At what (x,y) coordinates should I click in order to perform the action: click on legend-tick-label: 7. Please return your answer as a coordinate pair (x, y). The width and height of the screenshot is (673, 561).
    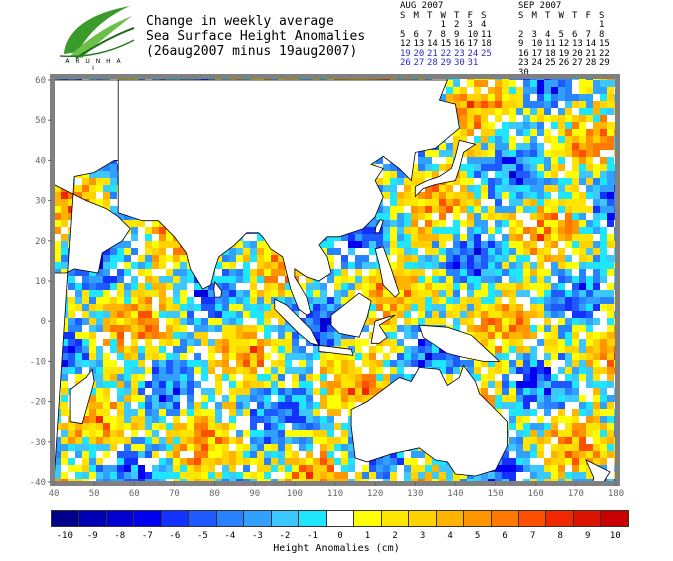
    Looking at the image, I should click on (532, 536).